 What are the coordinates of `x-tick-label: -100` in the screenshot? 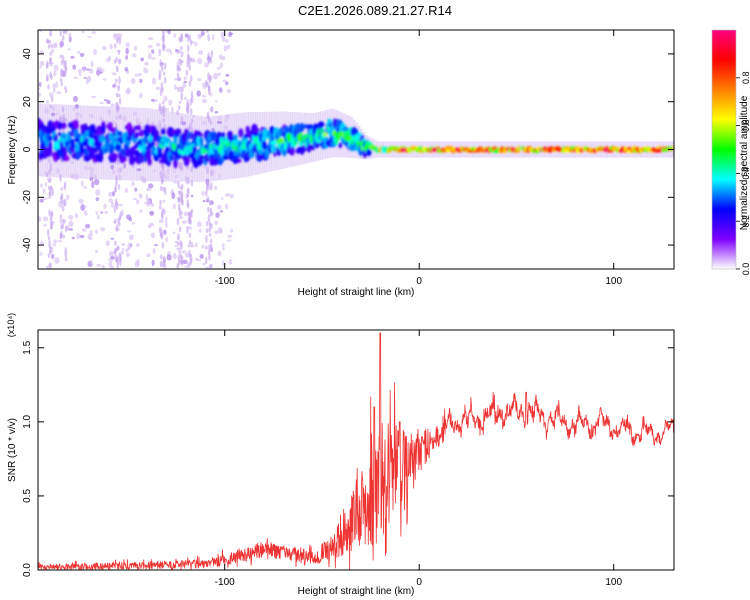 It's located at (225, 281).